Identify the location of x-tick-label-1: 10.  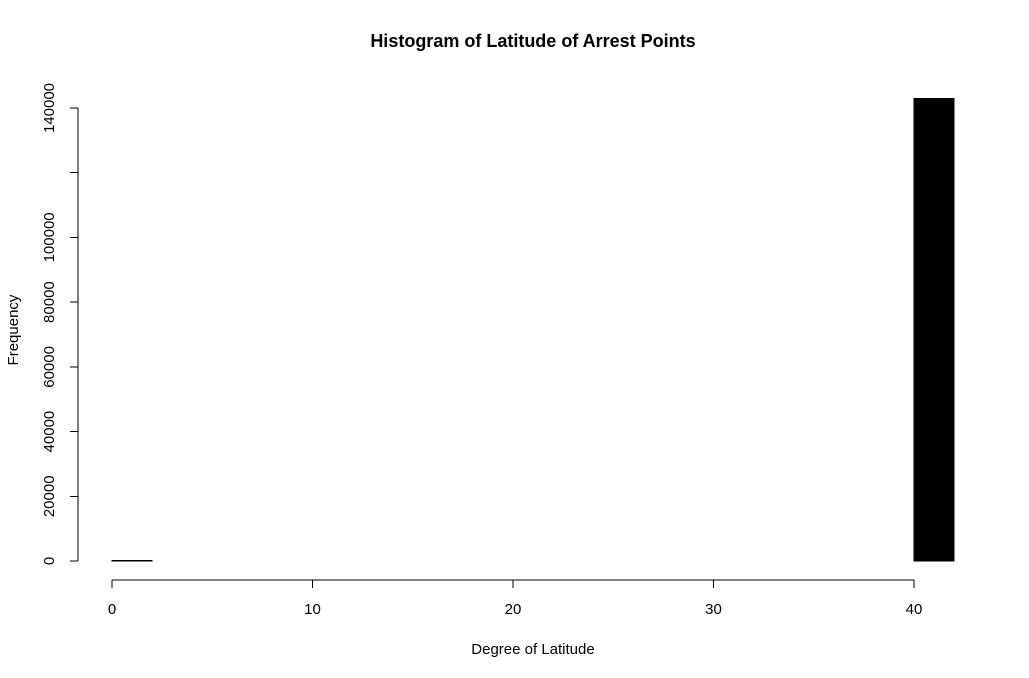
(312, 609).